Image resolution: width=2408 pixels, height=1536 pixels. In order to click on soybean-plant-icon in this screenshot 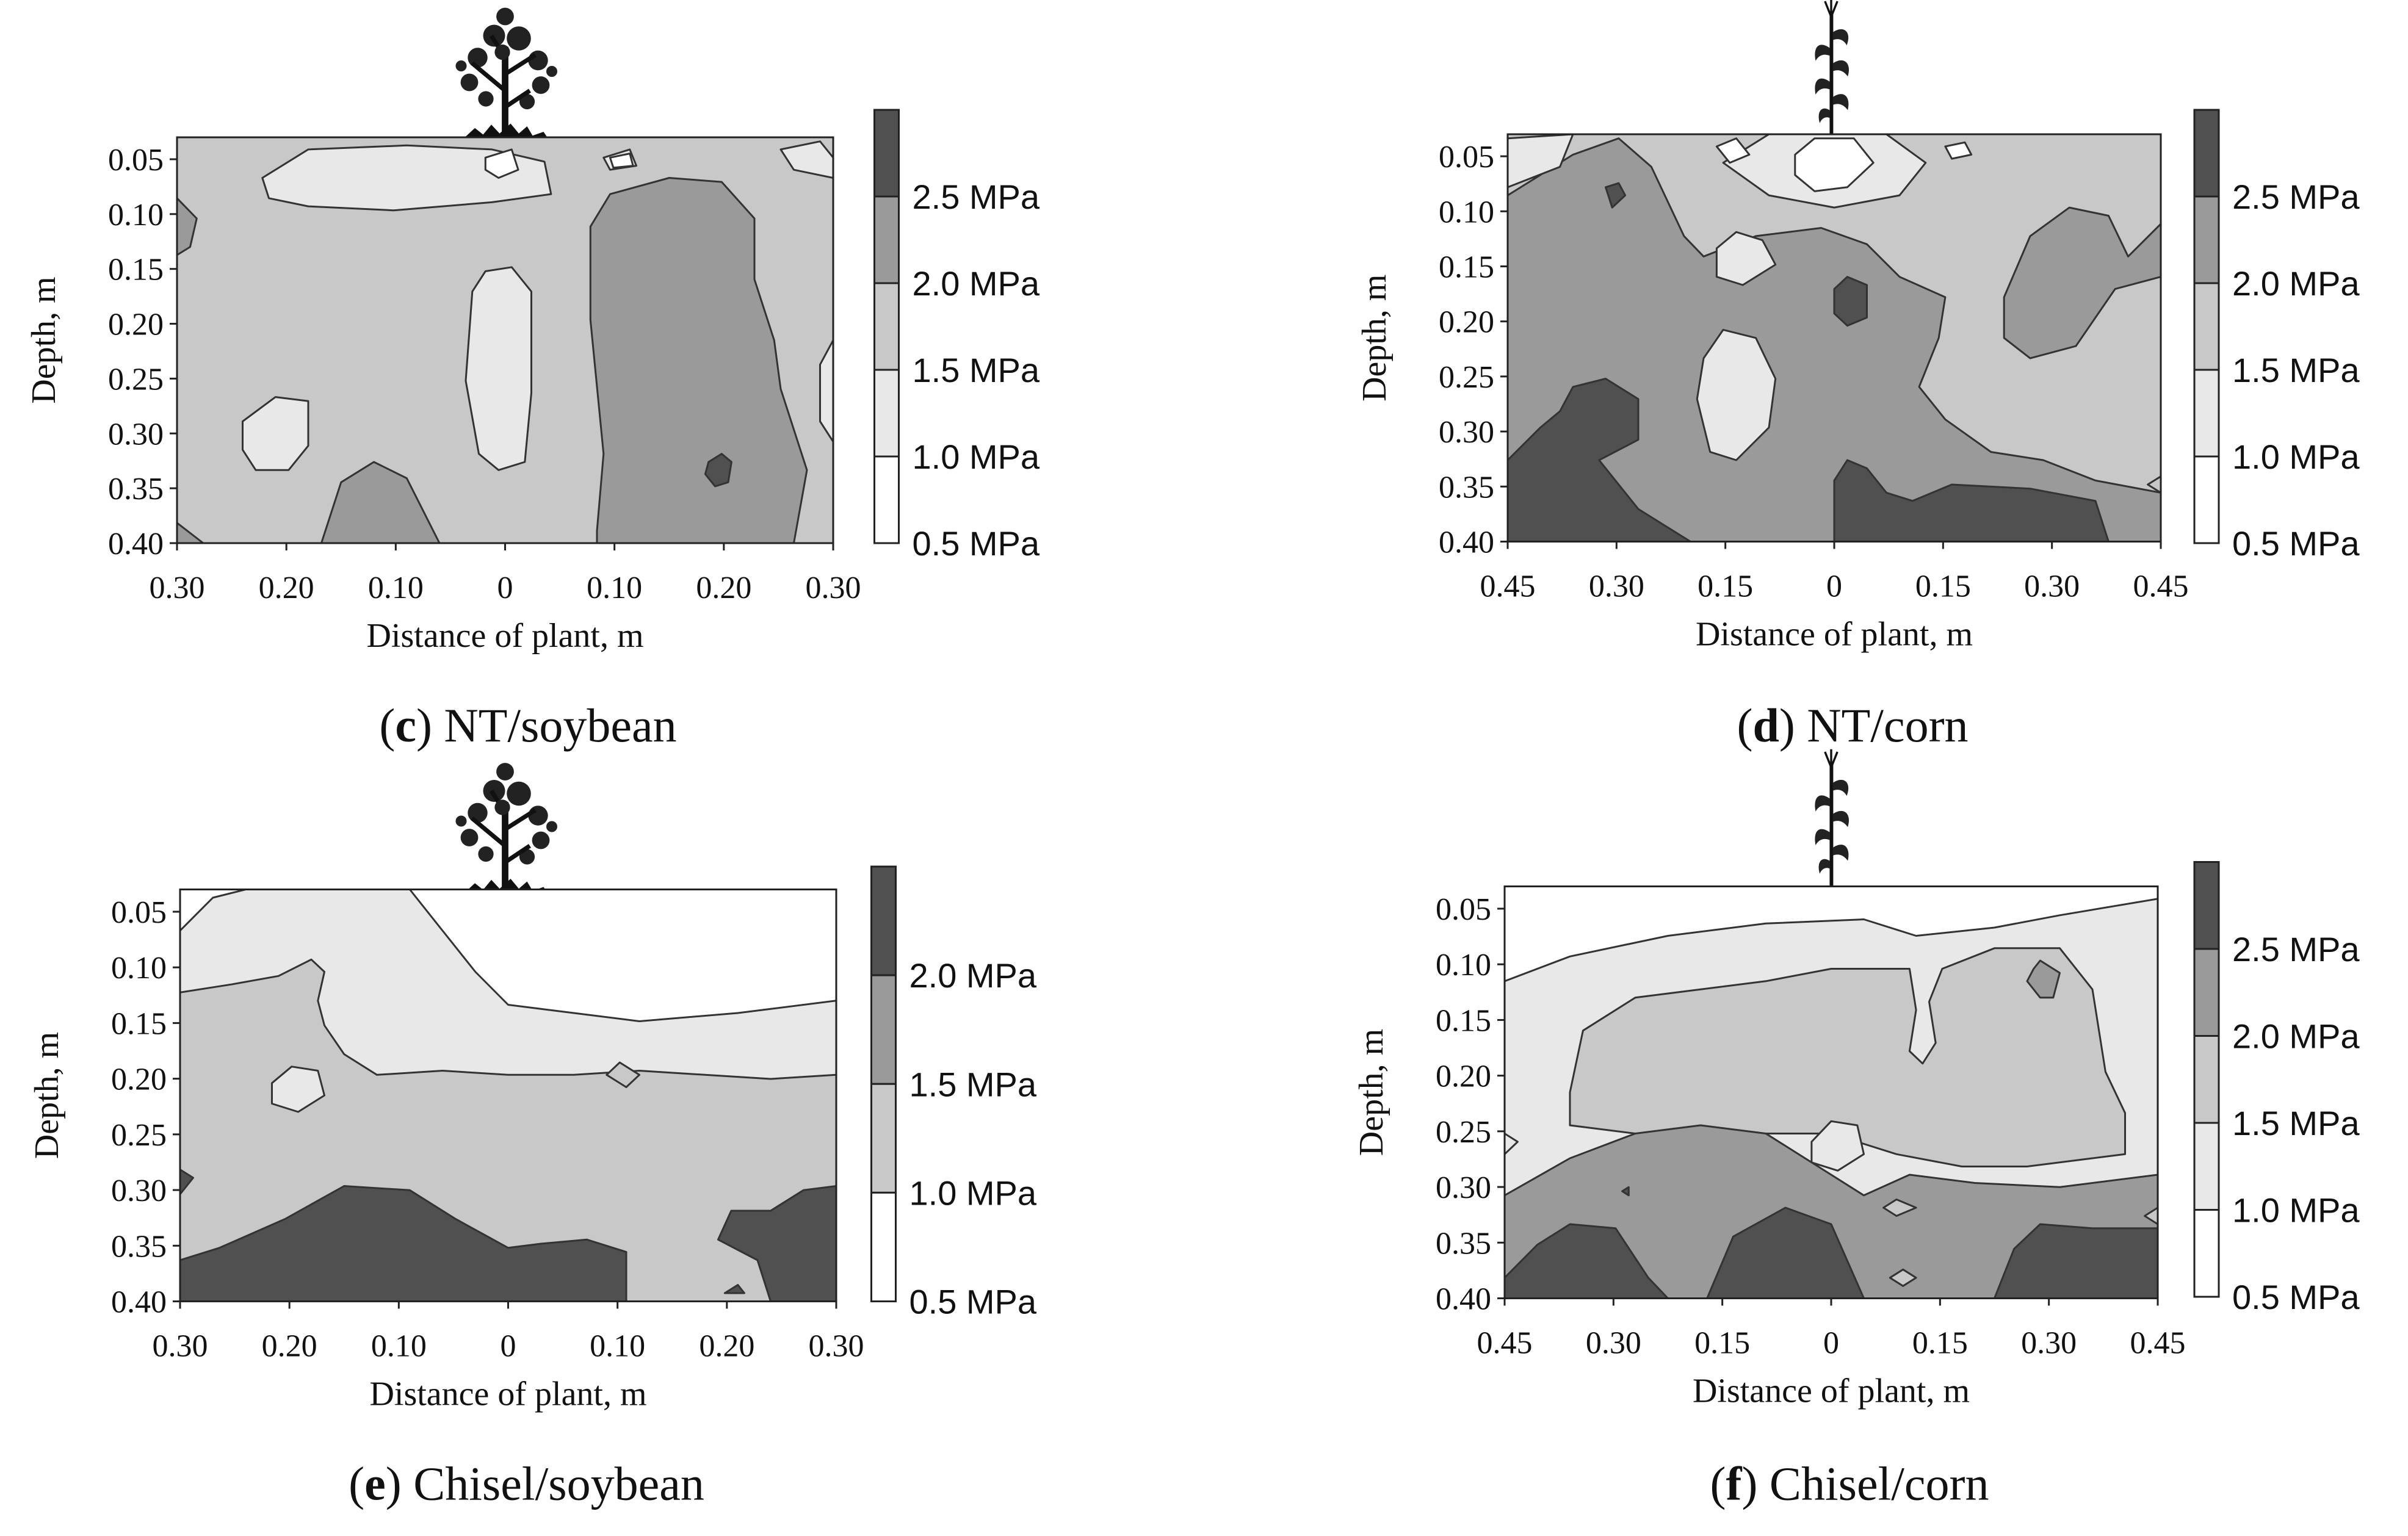, I will do `click(507, 74)`.